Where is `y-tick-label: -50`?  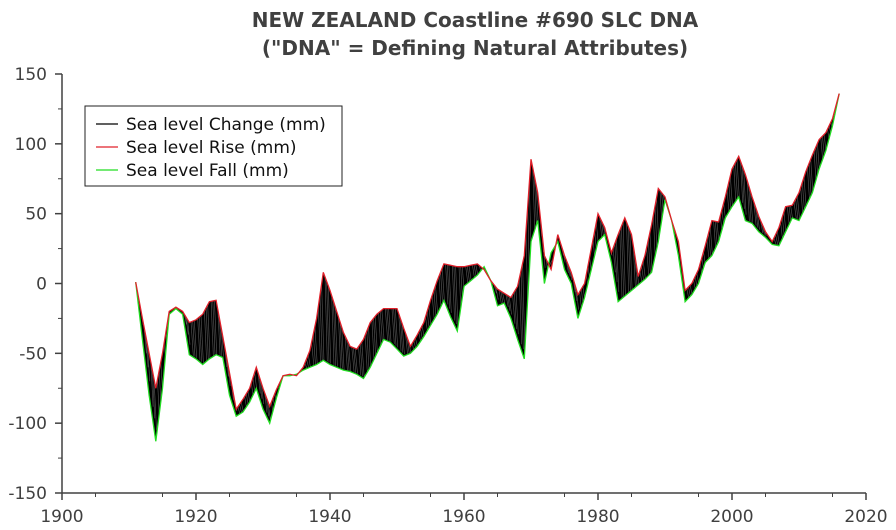 y-tick-label: -50 is located at coordinates (33, 354).